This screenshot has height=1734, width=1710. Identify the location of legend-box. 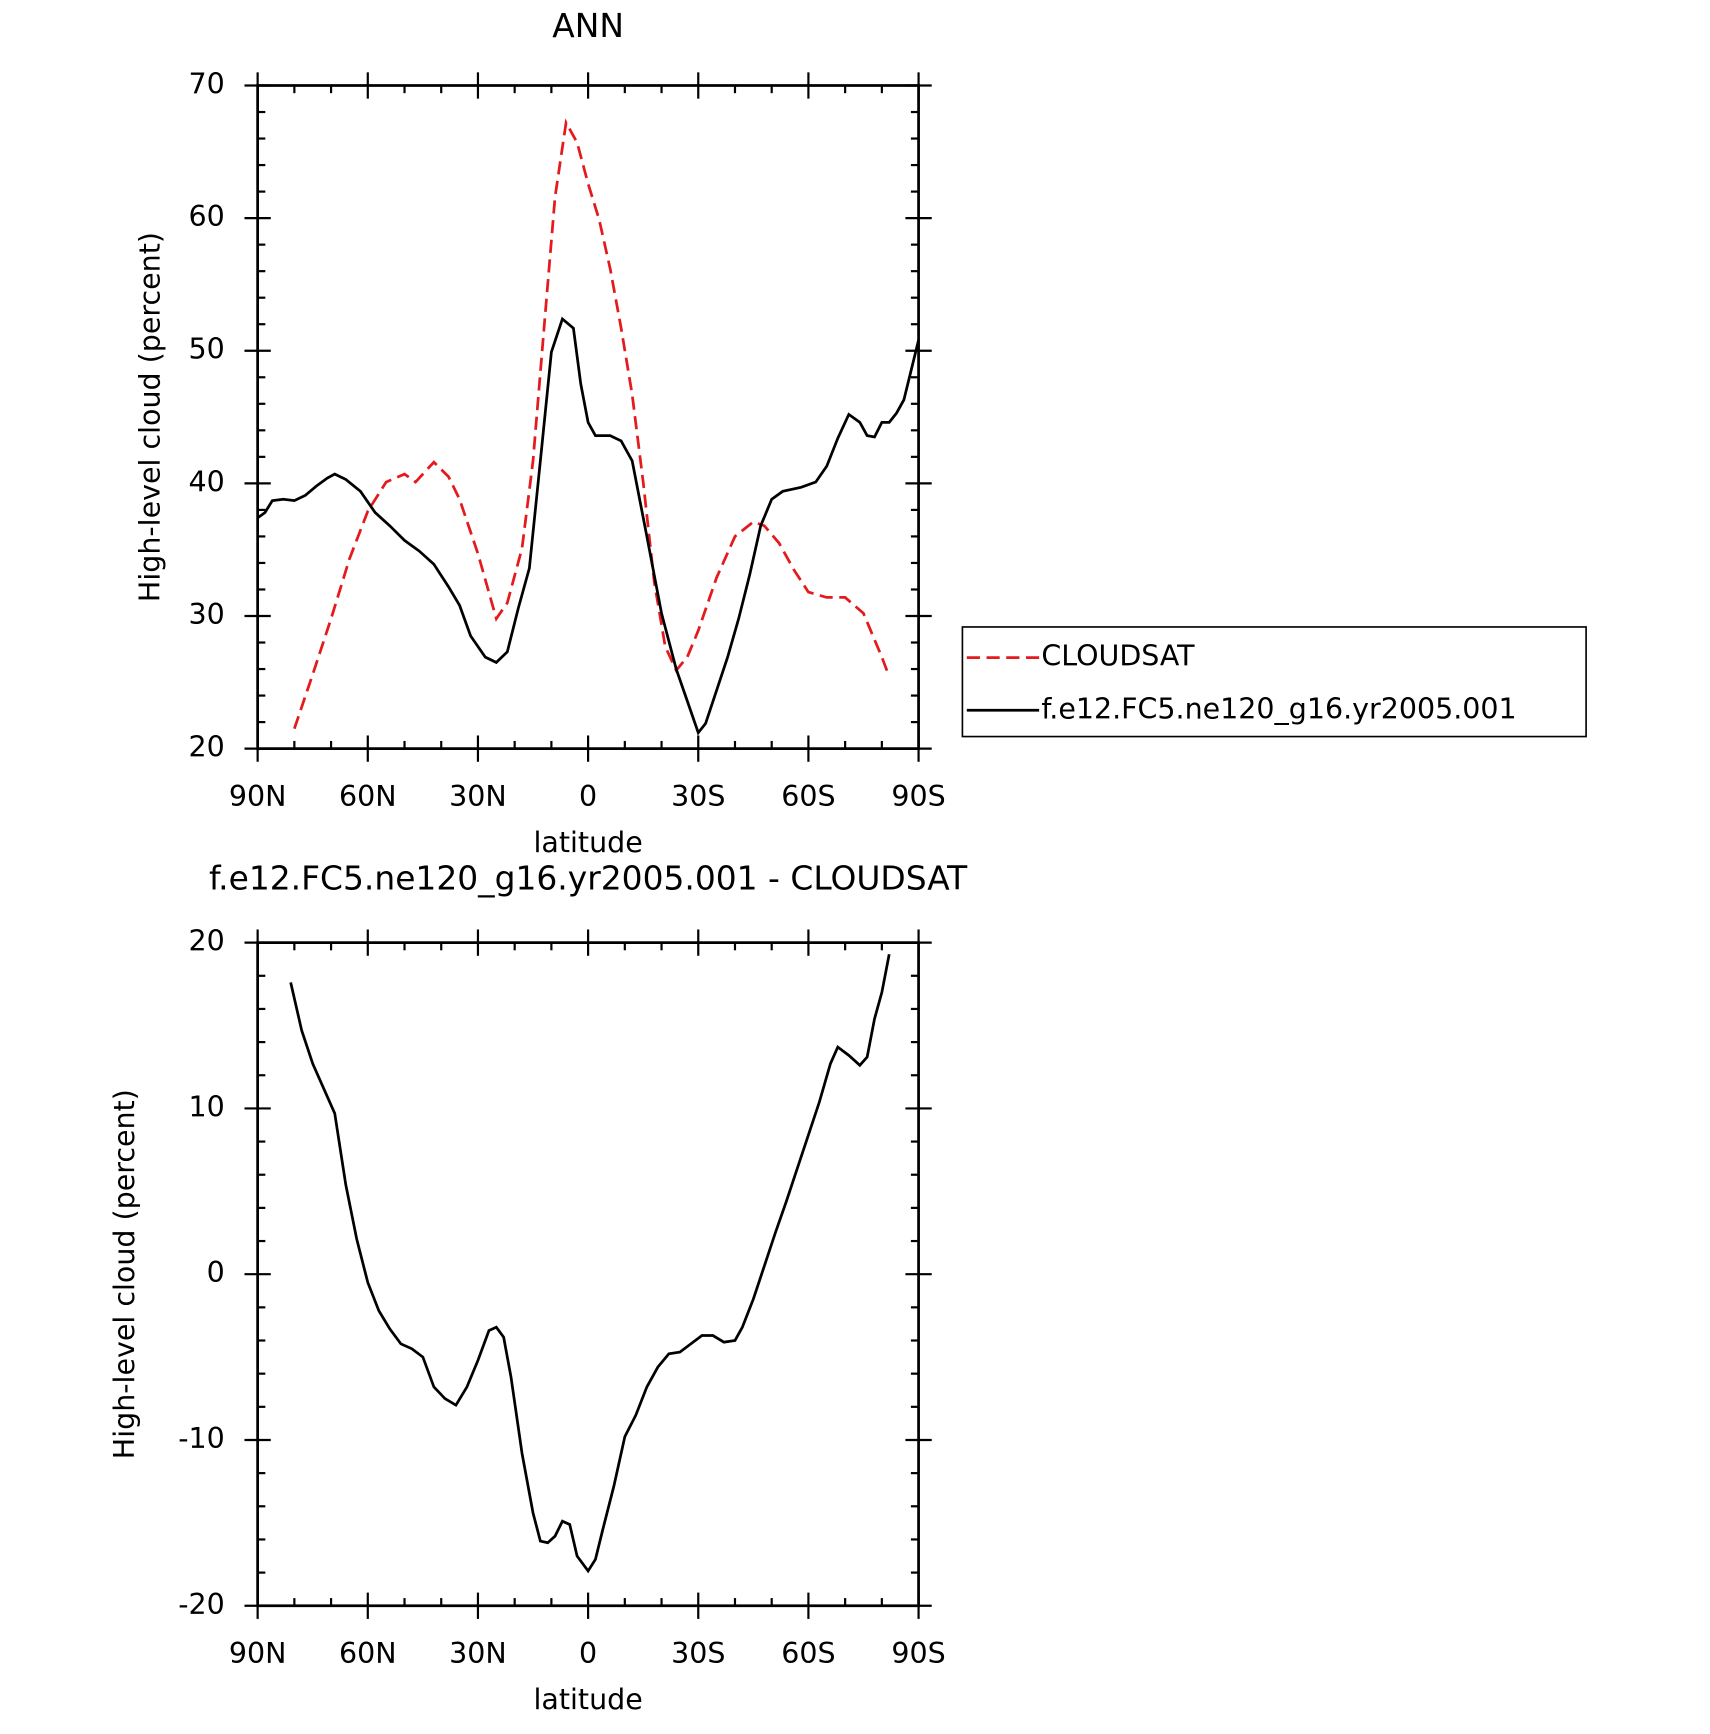
(1274, 682).